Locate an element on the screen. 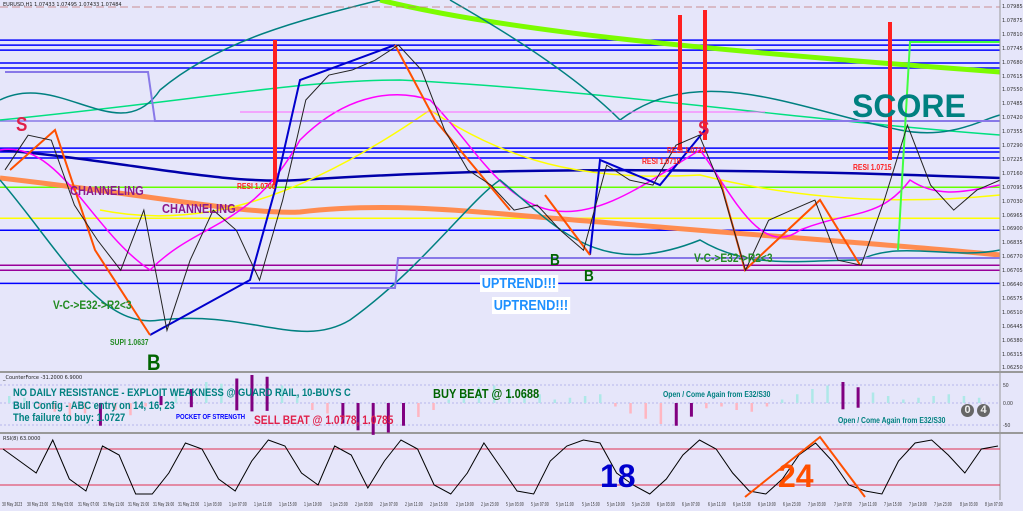 The height and width of the screenshot is (511, 1023). price-tick: 1.06900 is located at coordinates (1012, 229).